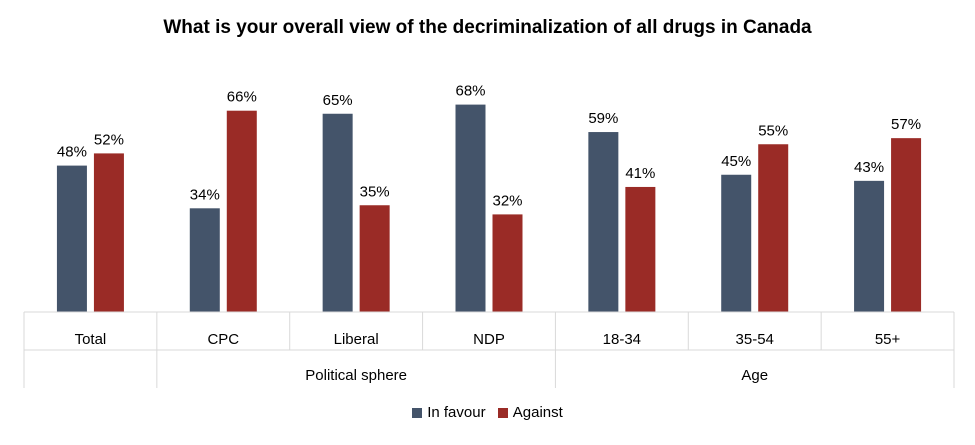  Describe the element at coordinates (242, 97) in the screenshot. I see `data-label-against-cpc: 66%` at that location.